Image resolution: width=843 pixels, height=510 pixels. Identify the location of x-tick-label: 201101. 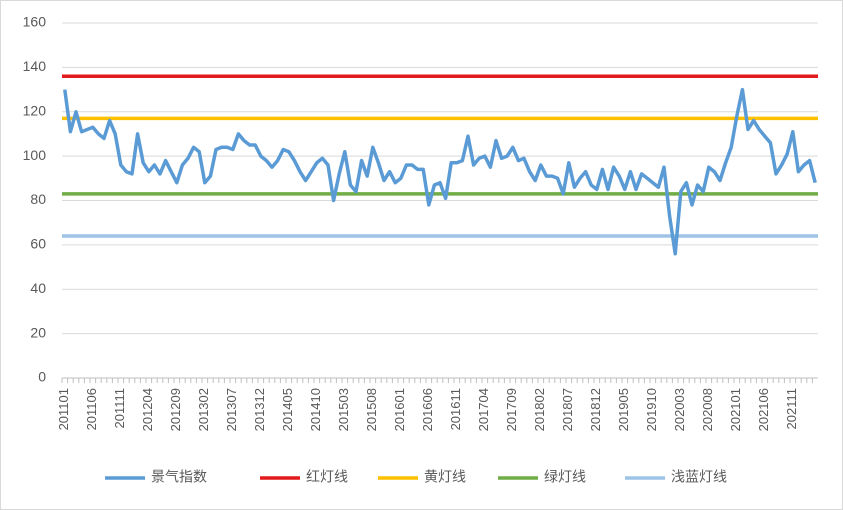
(63, 409).